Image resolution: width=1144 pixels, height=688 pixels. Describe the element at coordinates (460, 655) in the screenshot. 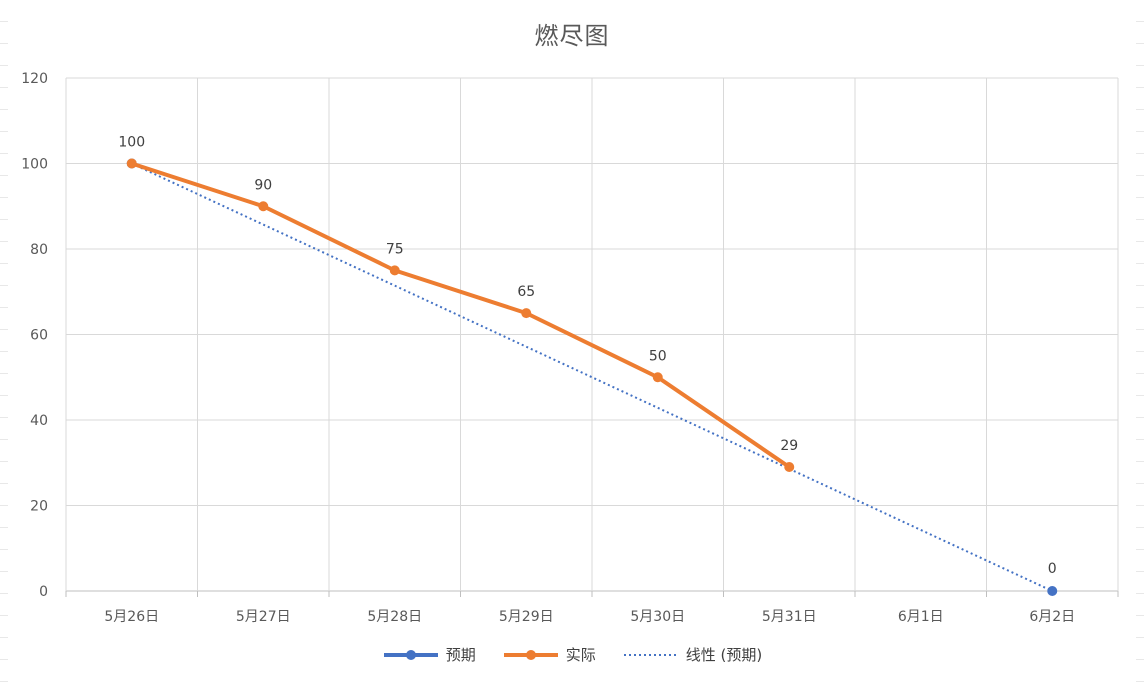

I see `legend-label-expected: 预期` at that location.